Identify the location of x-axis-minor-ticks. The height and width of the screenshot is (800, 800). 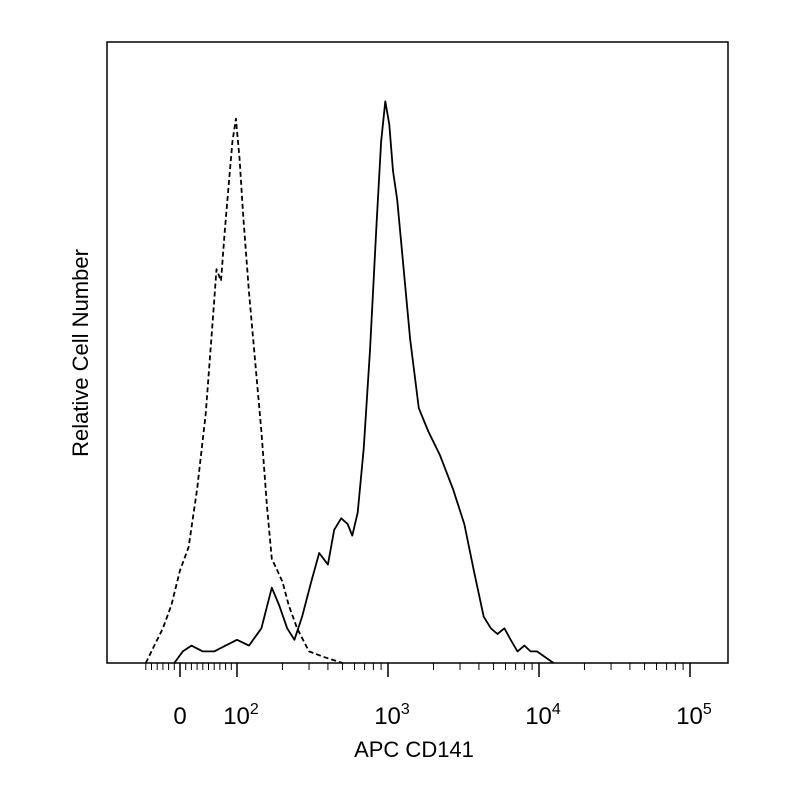
(414, 666).